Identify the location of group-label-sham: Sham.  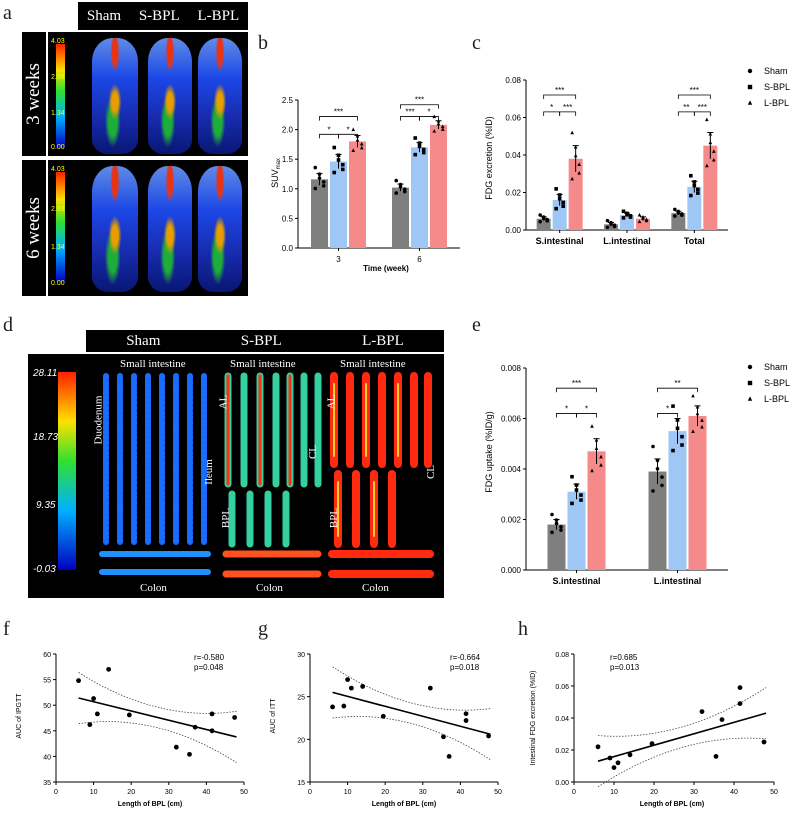
(143, 340).